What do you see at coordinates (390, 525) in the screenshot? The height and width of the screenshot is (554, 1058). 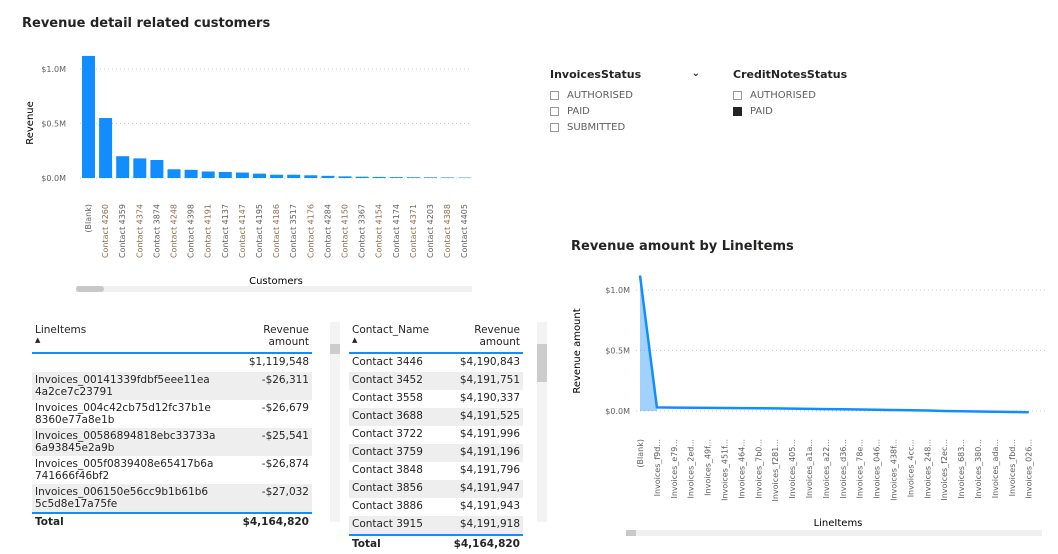 I see `cell: Contact 3915` at bounding box center [390, 525].